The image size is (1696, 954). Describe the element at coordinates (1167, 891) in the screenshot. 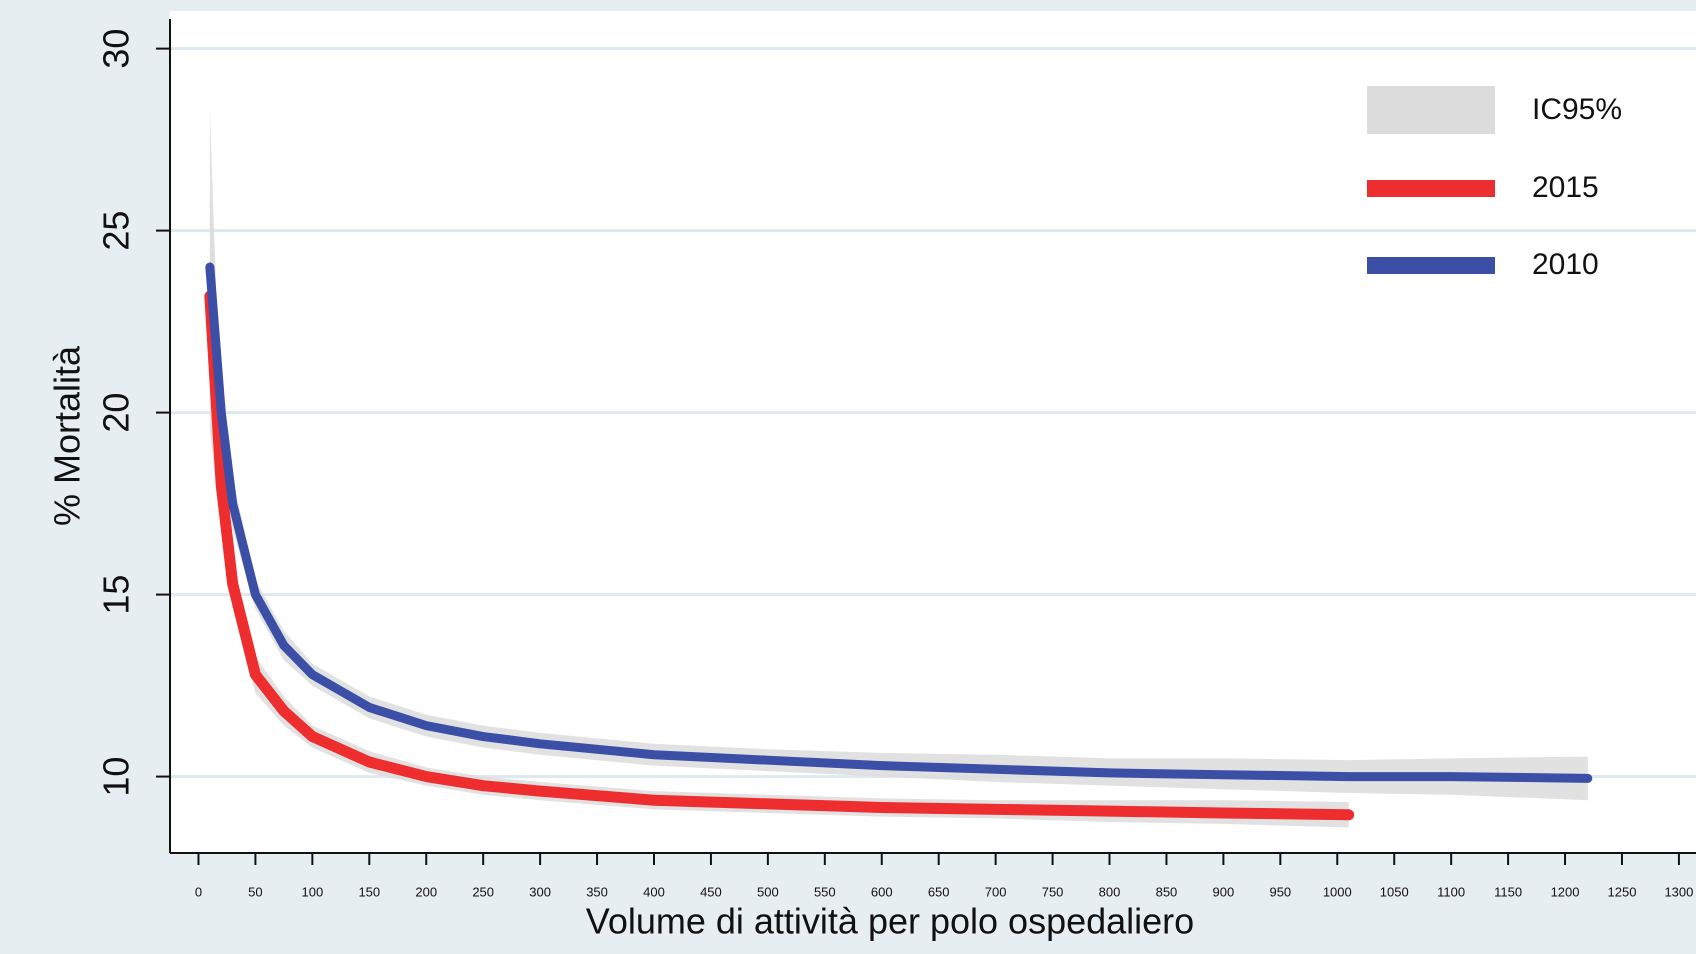

I see `x-tick-label: 850` at that location.